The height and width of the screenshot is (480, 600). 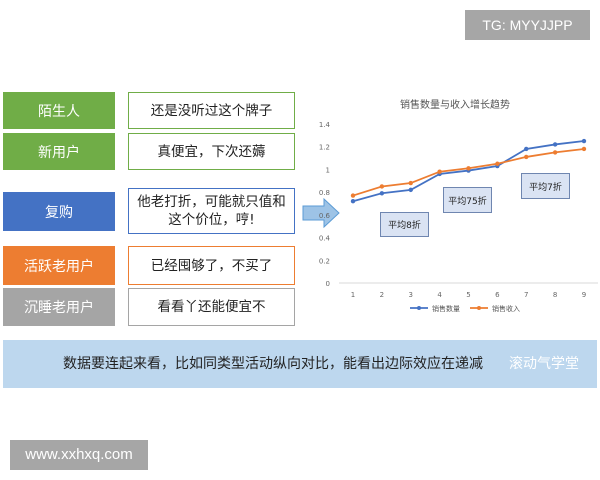 What do you see at coordinates (325, 125) in the screenshot?
I see `y-tick-label: 1.4` at bounding box center [325, 125].